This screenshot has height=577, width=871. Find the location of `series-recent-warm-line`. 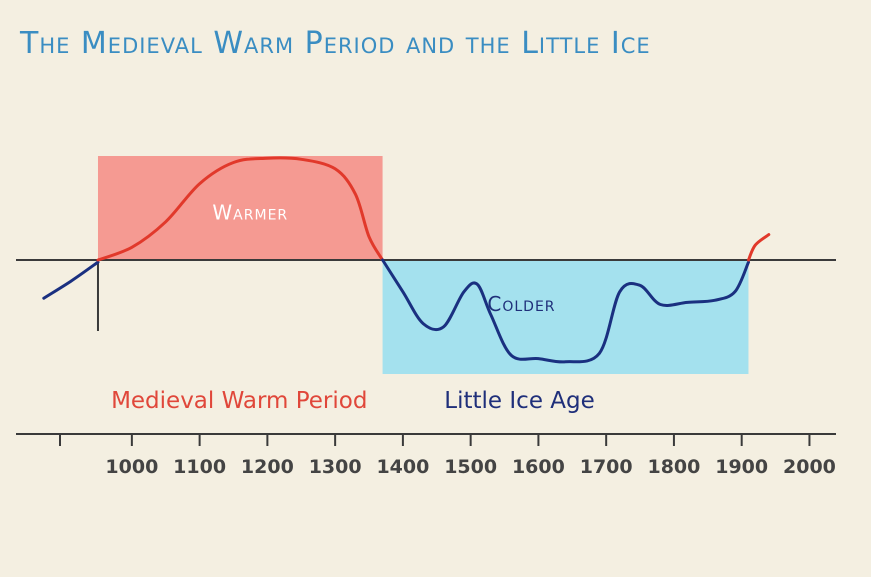

series-recent-warm-line is located at coordinates (759, 247).